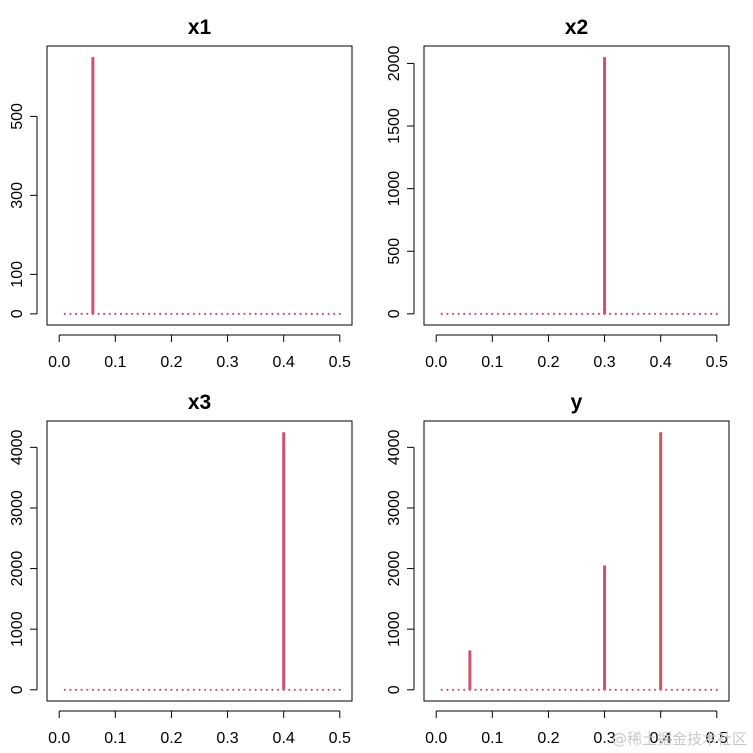  I want to click on y-axis: 0 500 1000 1500 2000, so click(400, 182).